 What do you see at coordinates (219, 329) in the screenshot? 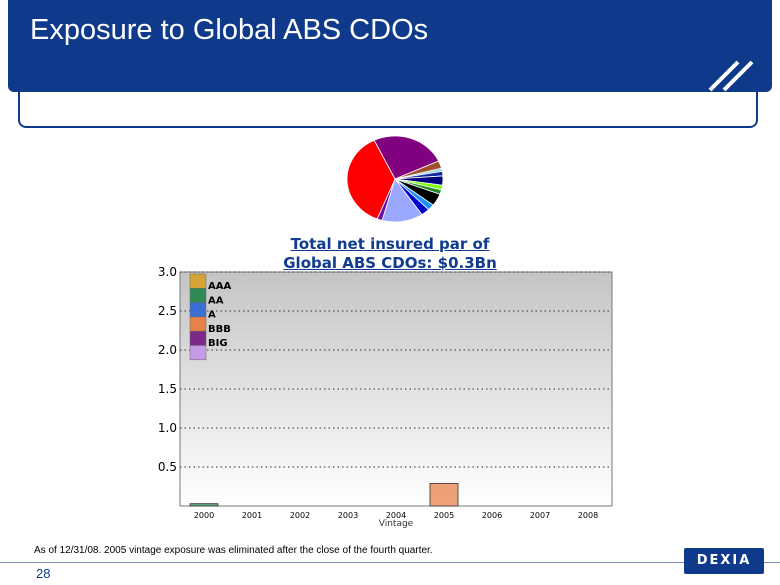
I see `legend-label: BBB` at bounding box center [219, 329].